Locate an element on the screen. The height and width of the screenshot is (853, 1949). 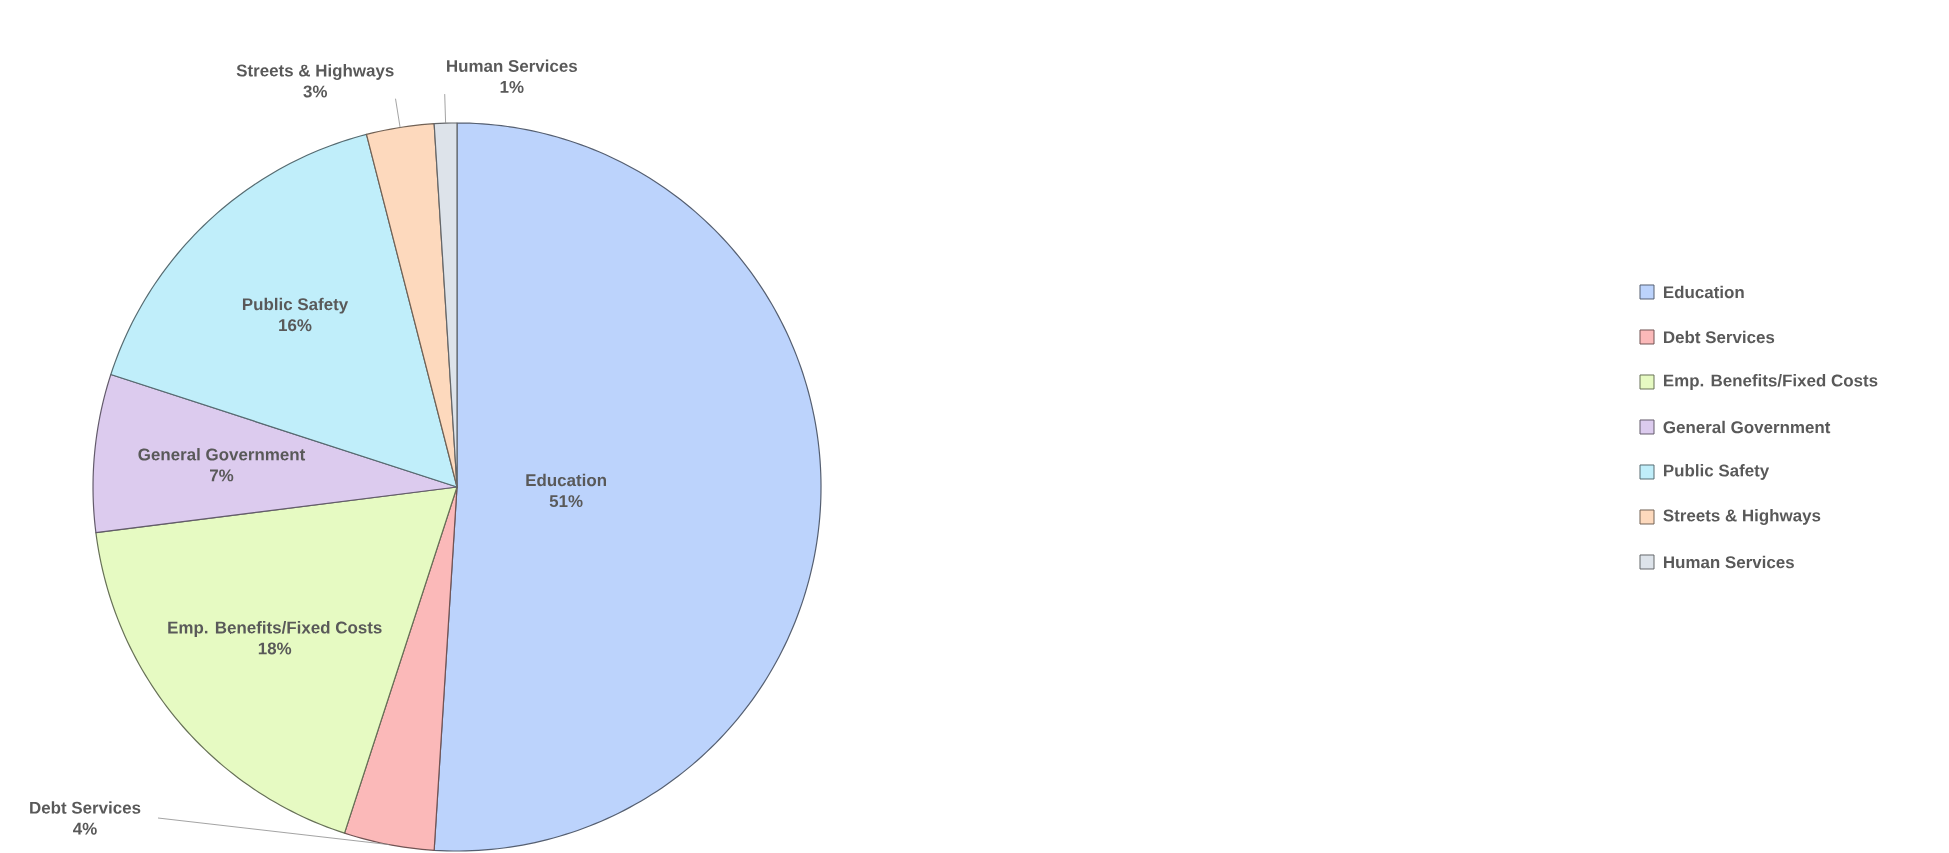
data-label: 18% is located at coordinates (275, 648).